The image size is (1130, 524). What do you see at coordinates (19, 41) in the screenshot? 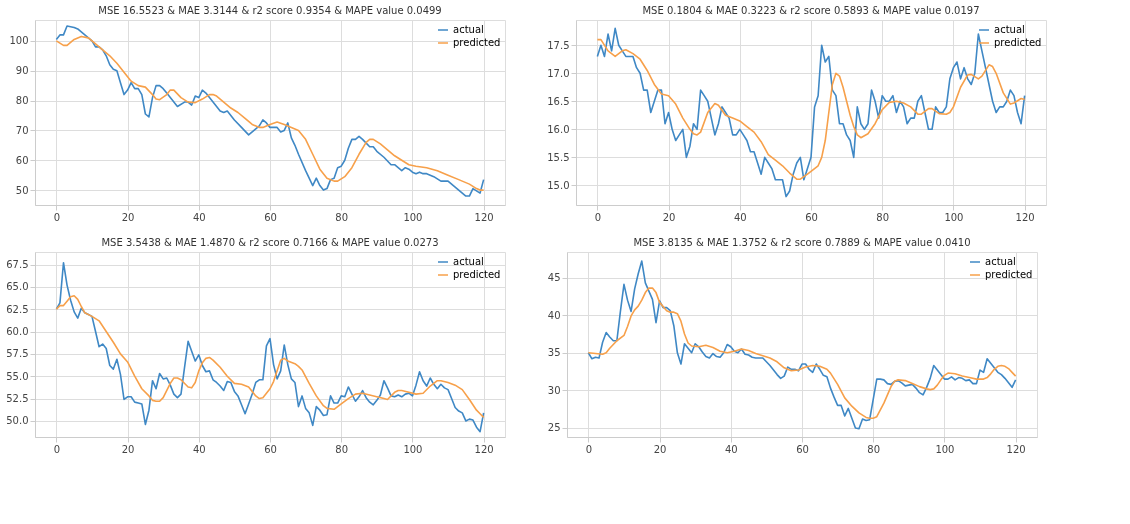
I see `y-tick-label: 100` at bounding box center [19, 41].